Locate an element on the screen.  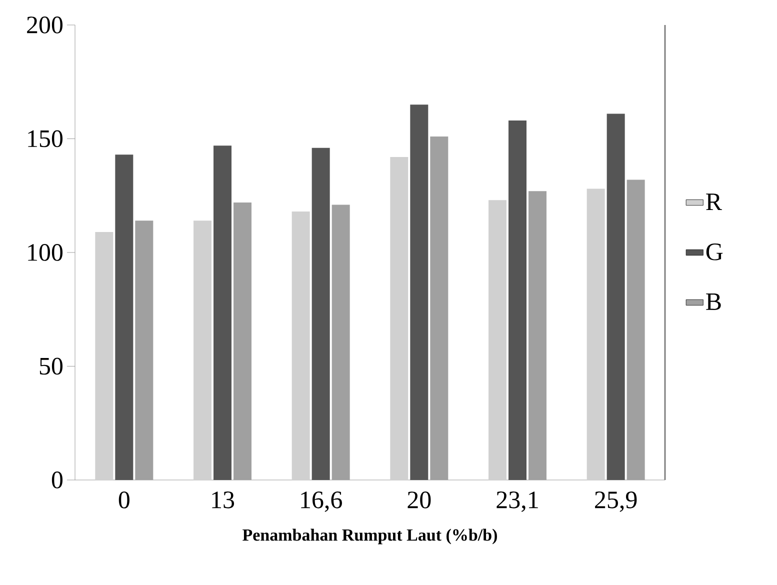
legend-label: G is located at coordinates (714, 251).